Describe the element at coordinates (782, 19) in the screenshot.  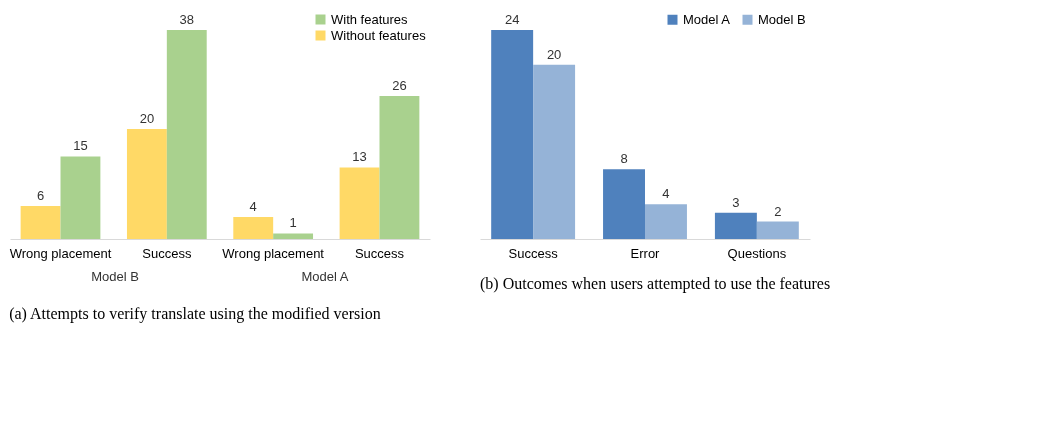
I see `legend-label: Model B` at that location.